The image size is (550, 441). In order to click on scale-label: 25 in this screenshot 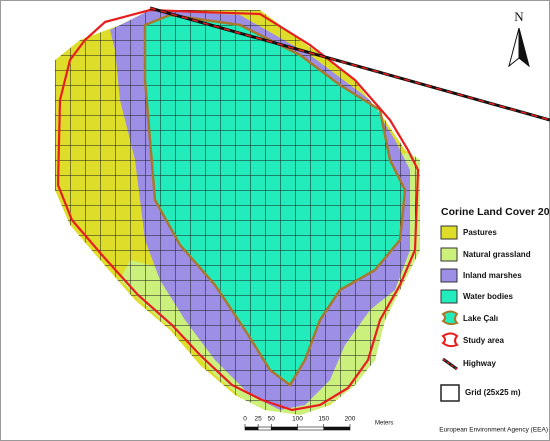, I will do `click(259, 419)`.